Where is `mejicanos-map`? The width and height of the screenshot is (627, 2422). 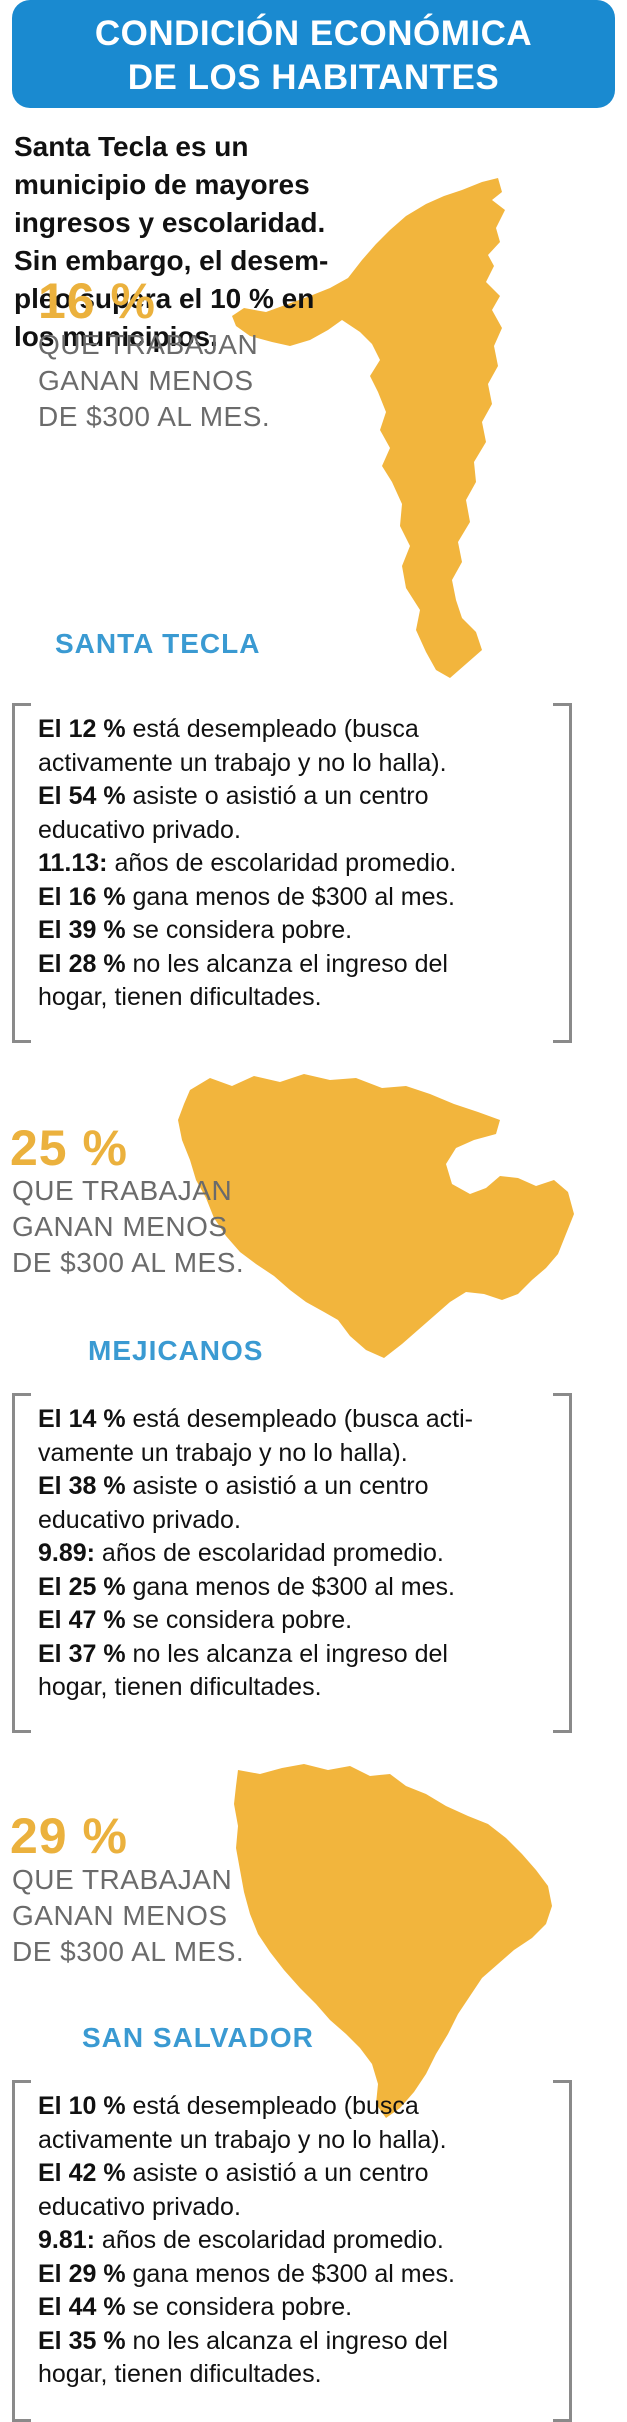 mejicanos-map is located at coordinates (376, 1216).